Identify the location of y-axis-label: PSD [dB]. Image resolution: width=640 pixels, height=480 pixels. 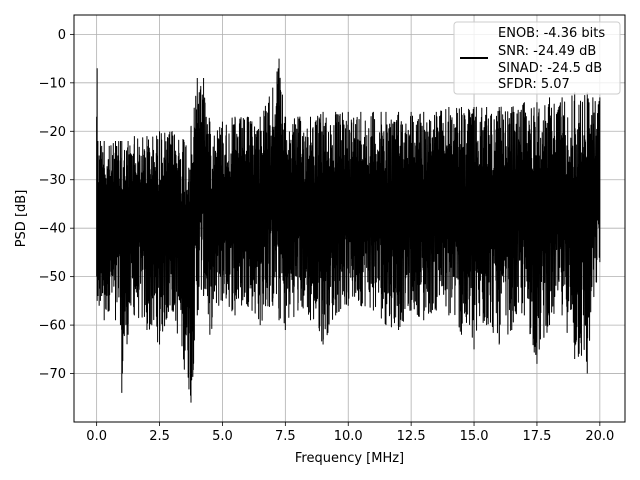
(21, 219).